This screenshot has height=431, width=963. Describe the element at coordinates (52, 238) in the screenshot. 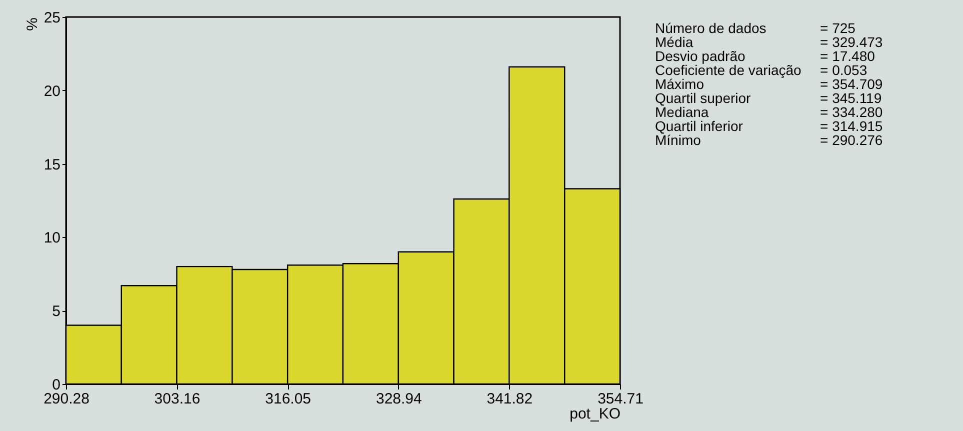

I see `y-tick-label: 10` at that location.